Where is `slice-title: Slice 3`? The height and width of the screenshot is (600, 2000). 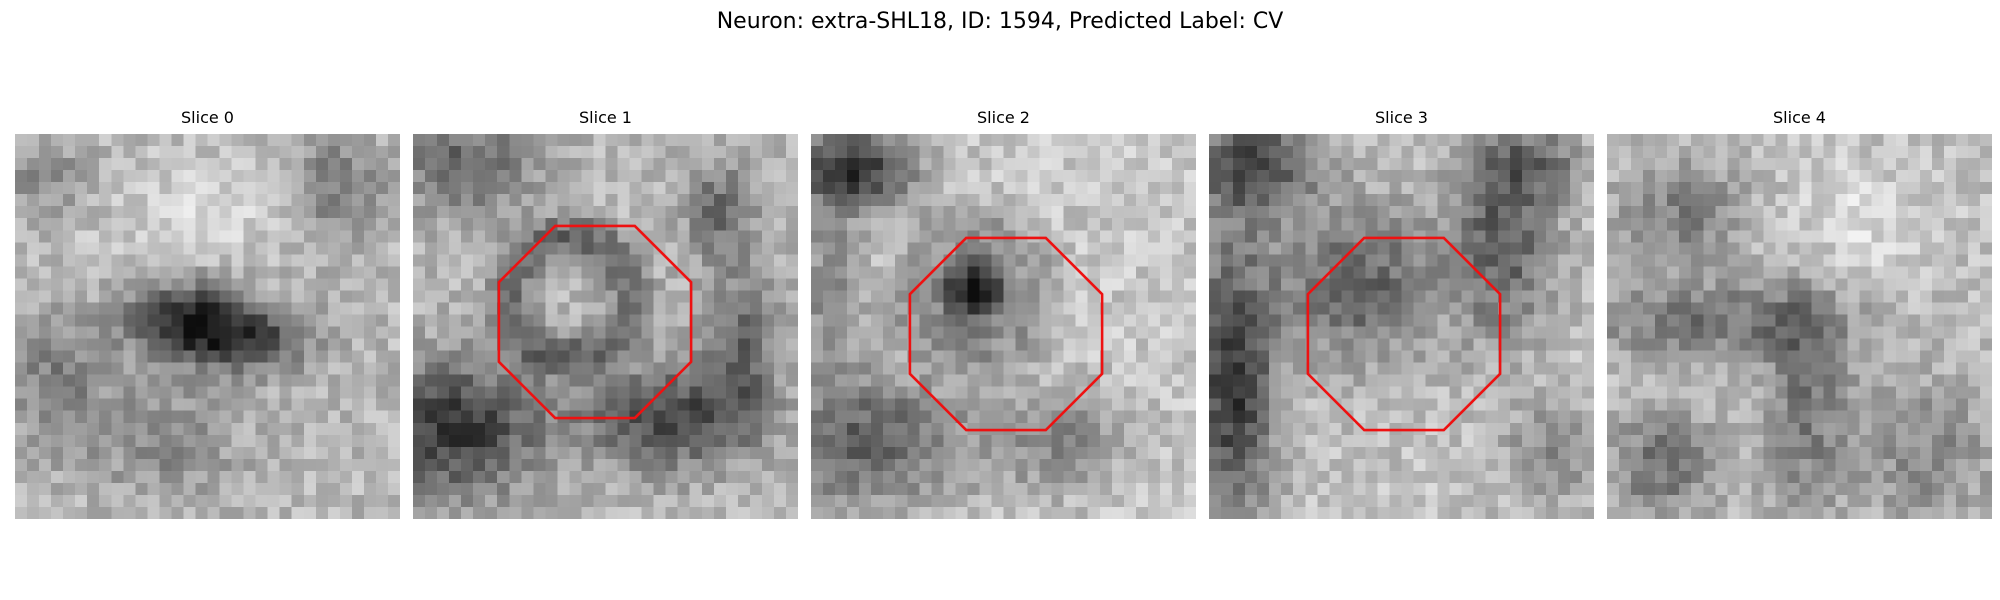 slice-title: Slice 3 is located at coordinates (1401, 117).